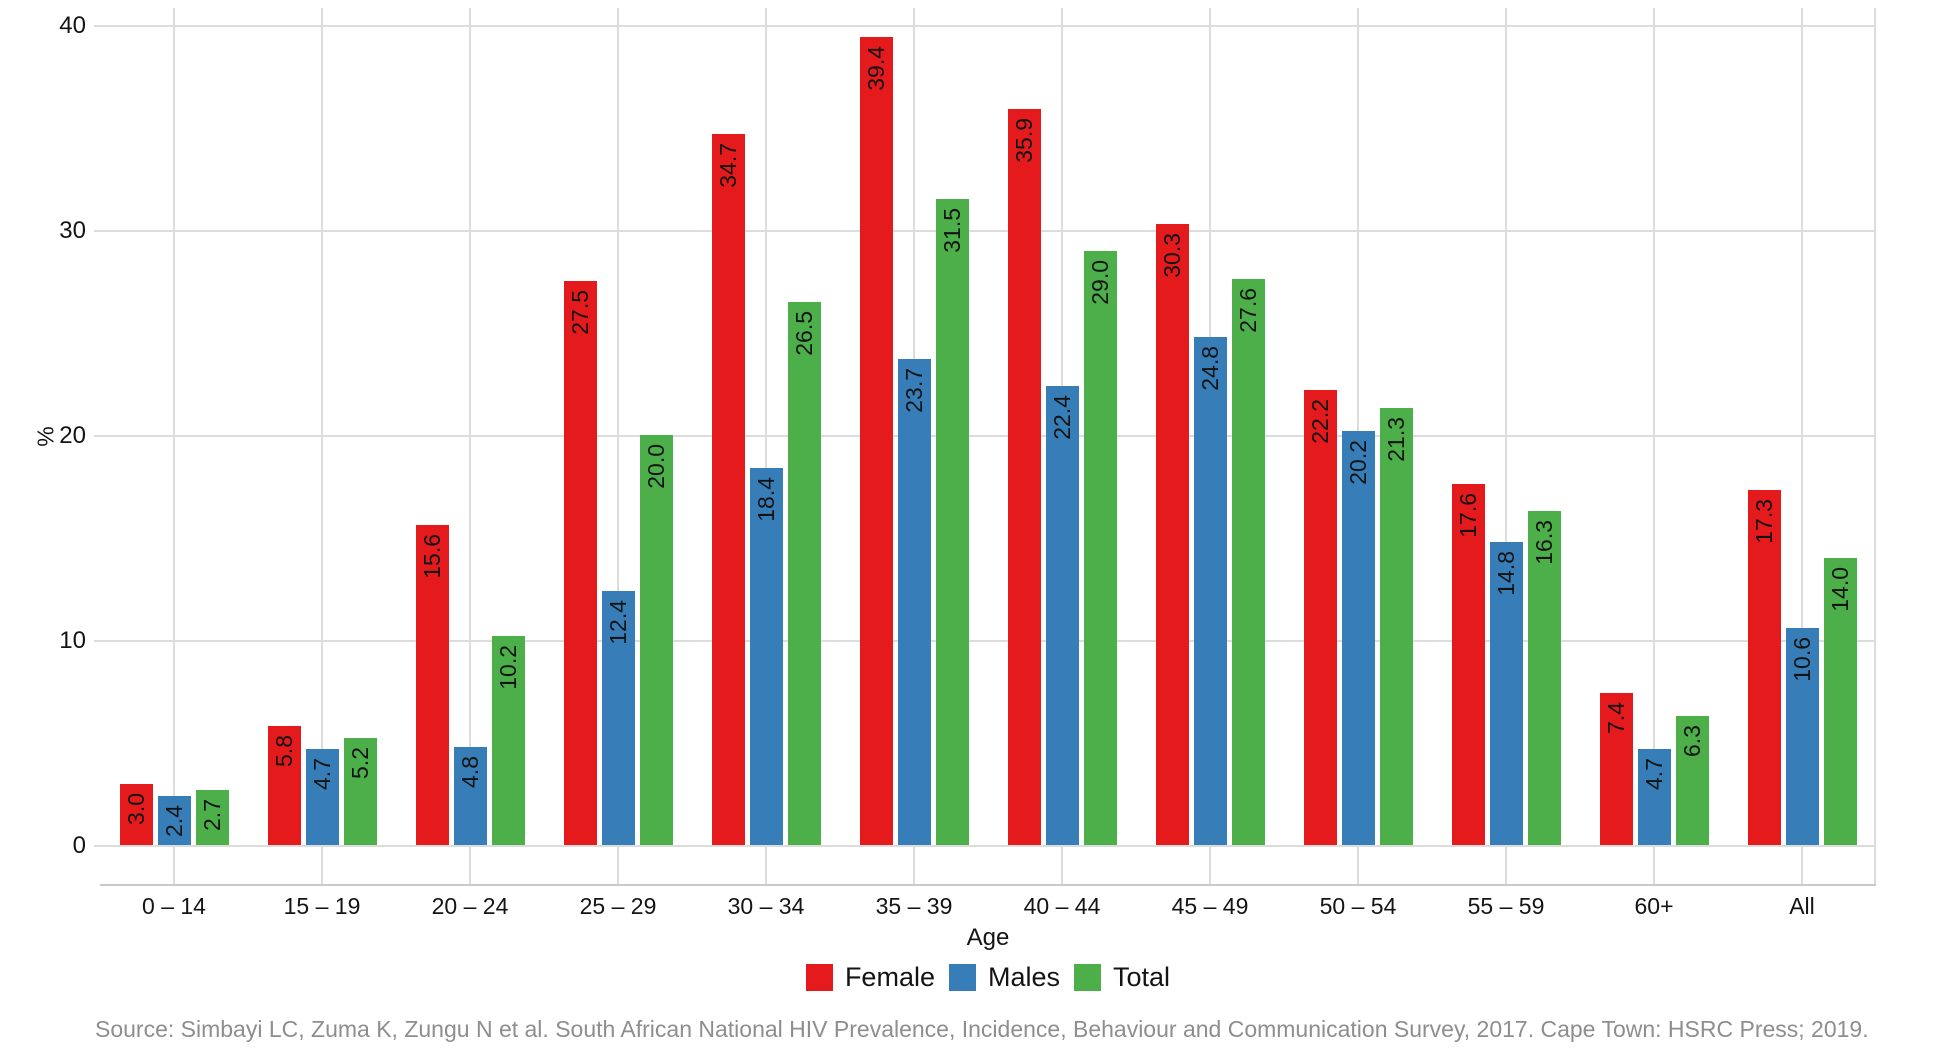 The image size is (1949, 1055). Describe the element at coordinates (1357, 462) in the screenshot. I see `bar-value-label: 20.2` at that location.